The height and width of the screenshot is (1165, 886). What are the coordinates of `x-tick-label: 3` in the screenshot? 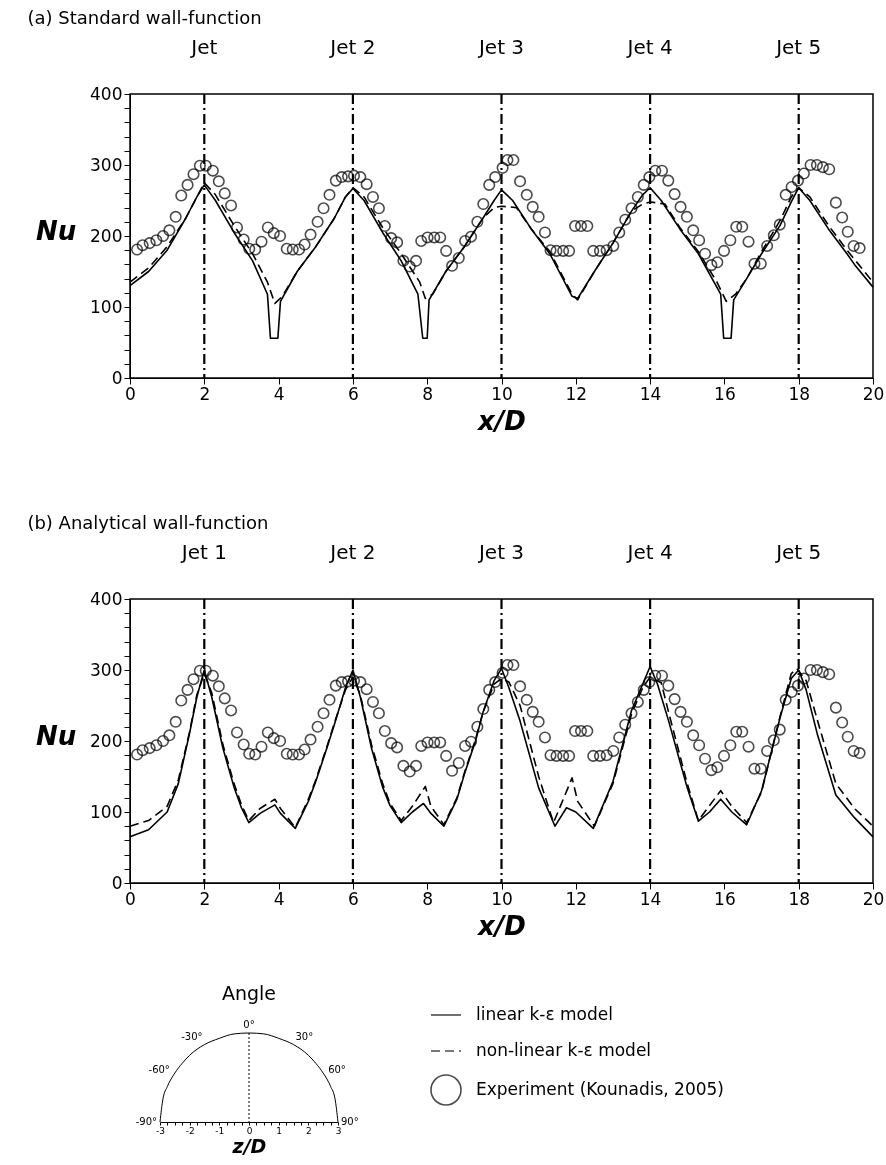 It's located at (338, 1130).